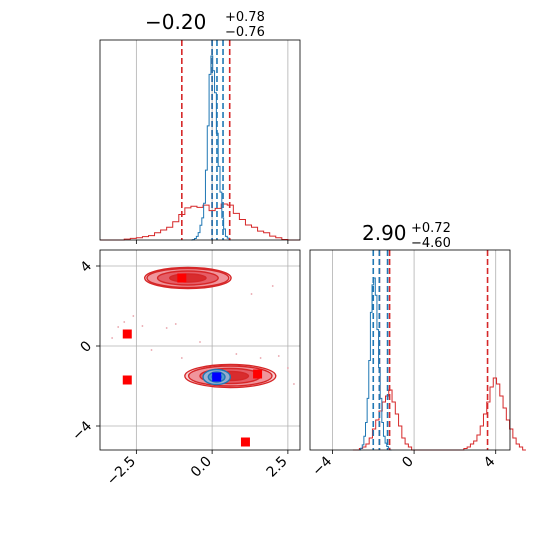  Describe the element at coordinates (408, 463) in the screenshot. I see `param2-x-tick-label: 0` at that location.